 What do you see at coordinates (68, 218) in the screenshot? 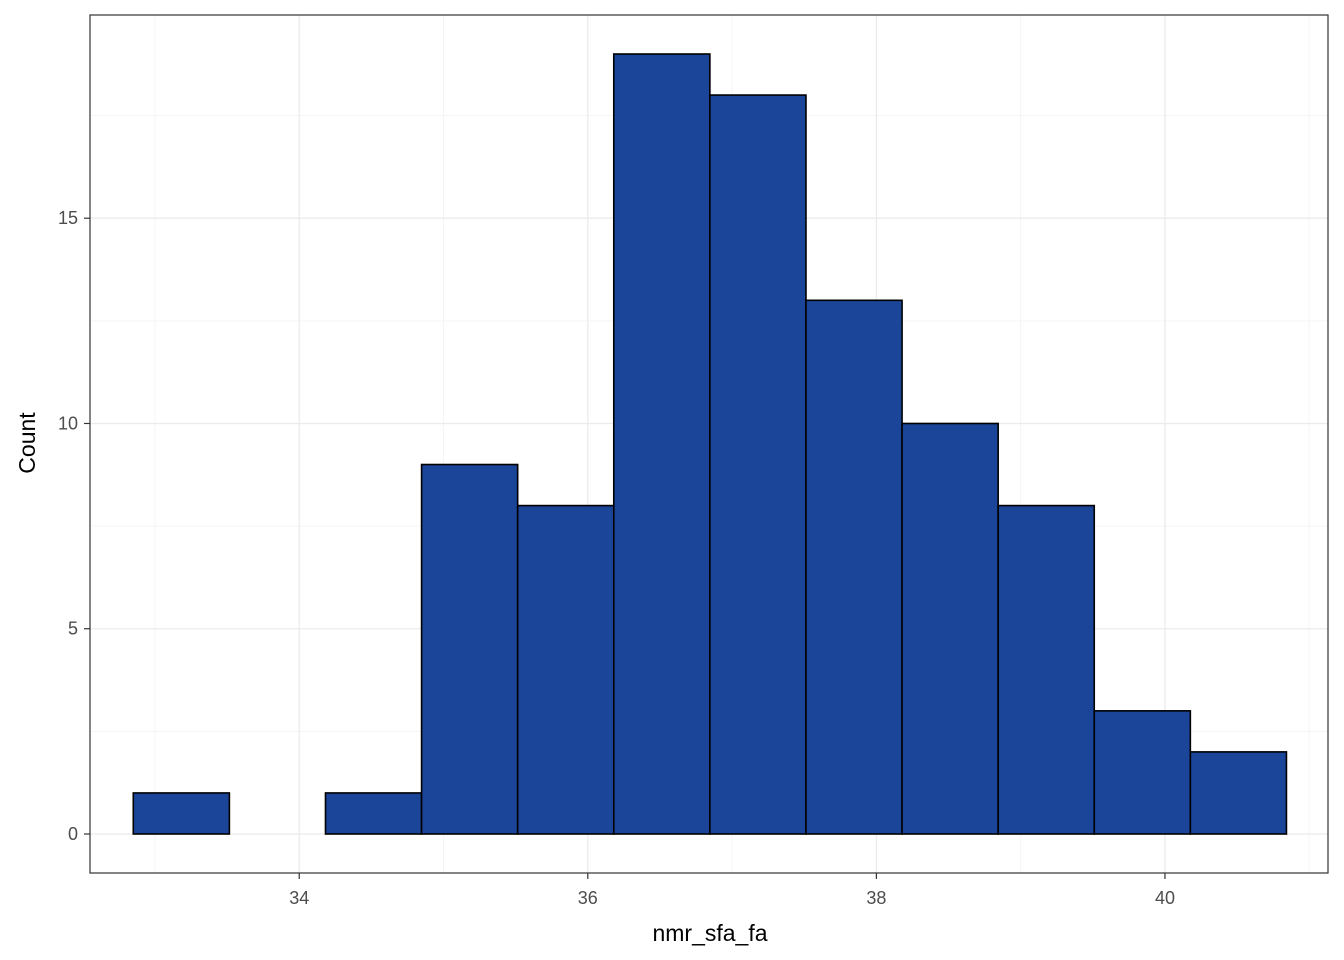
I see `y-tick-label: 15` at bounding box center [68, 218].